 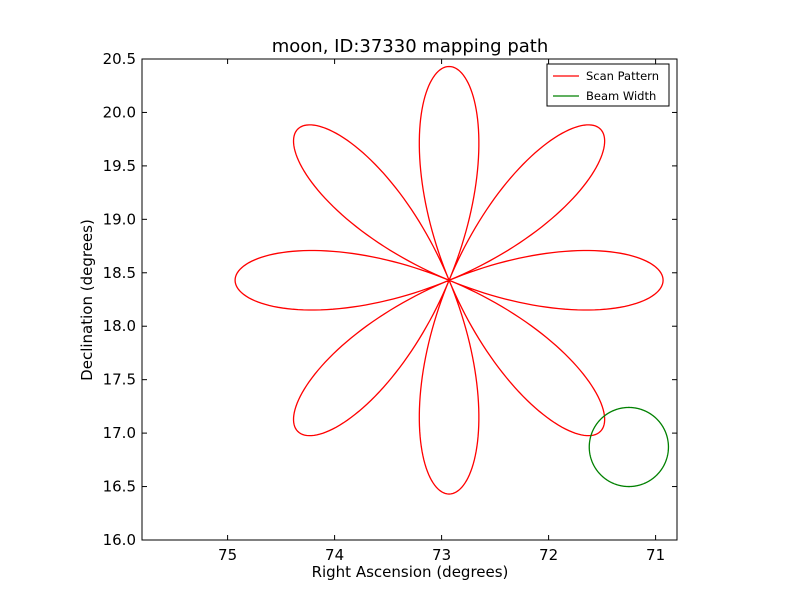 What do you see at coordinates (119, 540) in the screenshot?
I see `y-tick-label: 16.0` at bounding box center [119, 540].